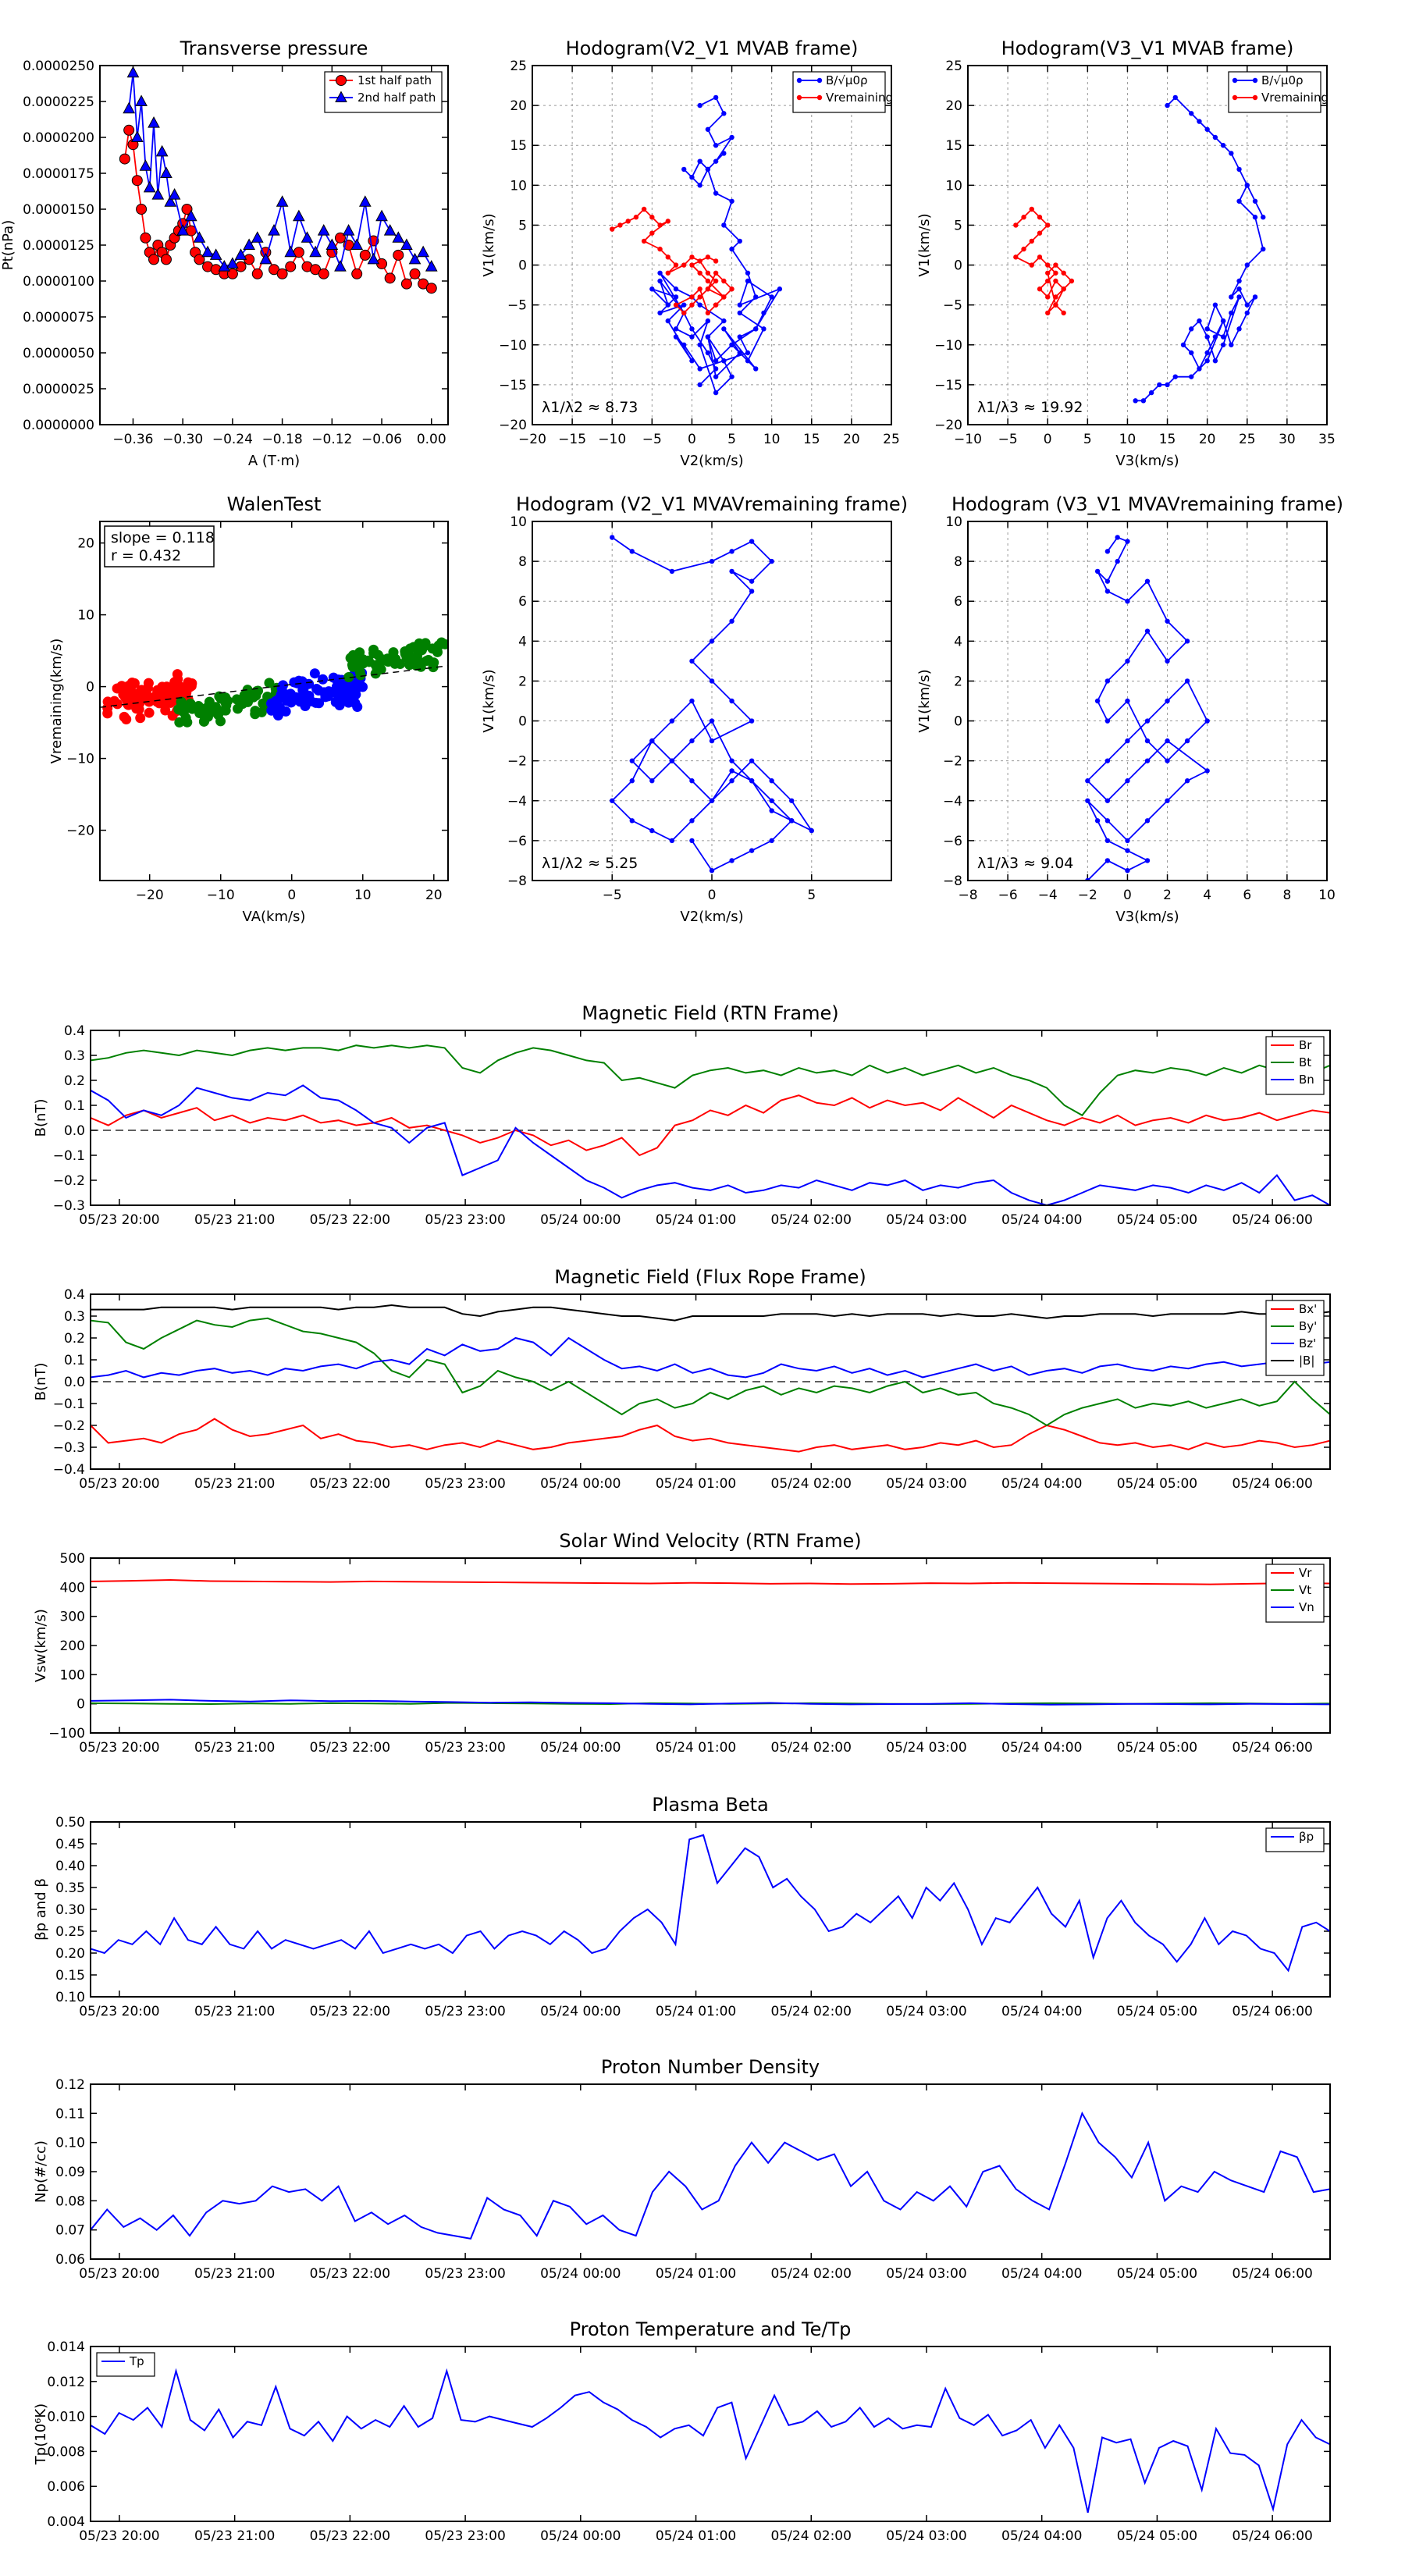  What do you see at coordinates (1167, 439) in the screenshot?
I see `x-tick-label: 15` at bounding box center [1167, 439].